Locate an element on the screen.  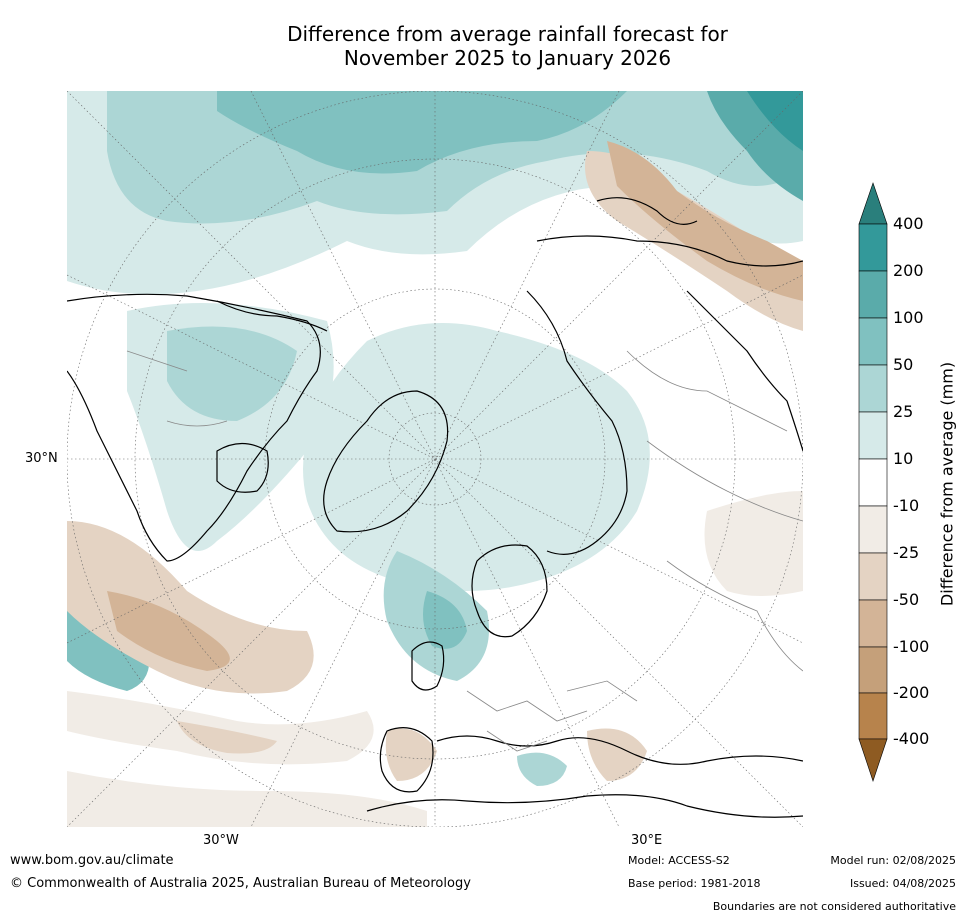
title-line-2: November 2025 to January 2026 is located at coordinates (507, 58).